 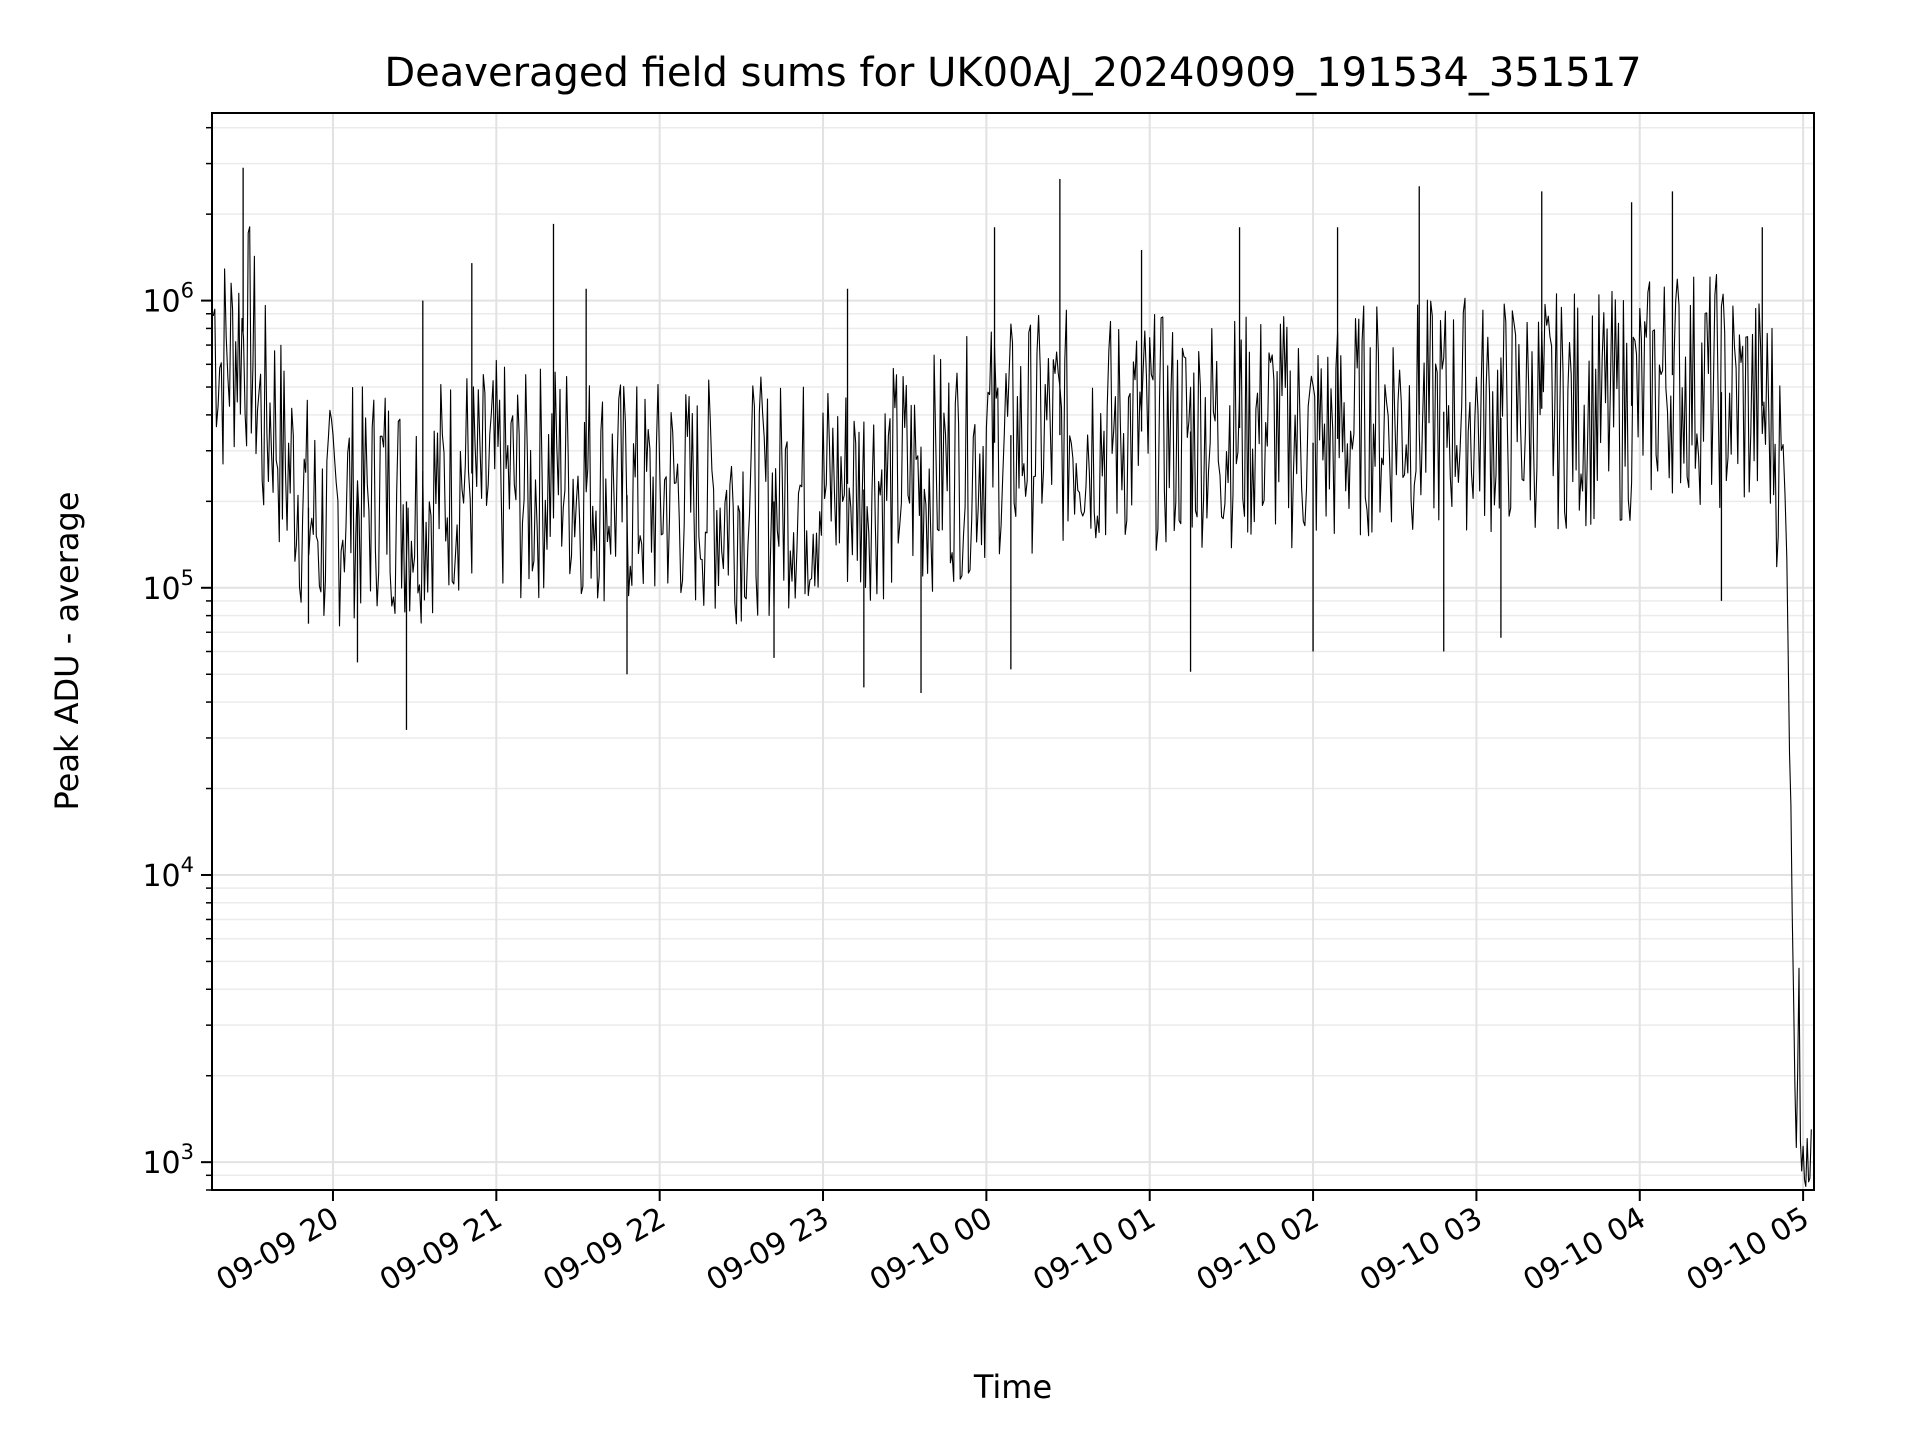 What do you see at coordinates (168, 586) in the screenshot?
I see `y-tick-label: 10⁵` at bounding box center [168, 586].